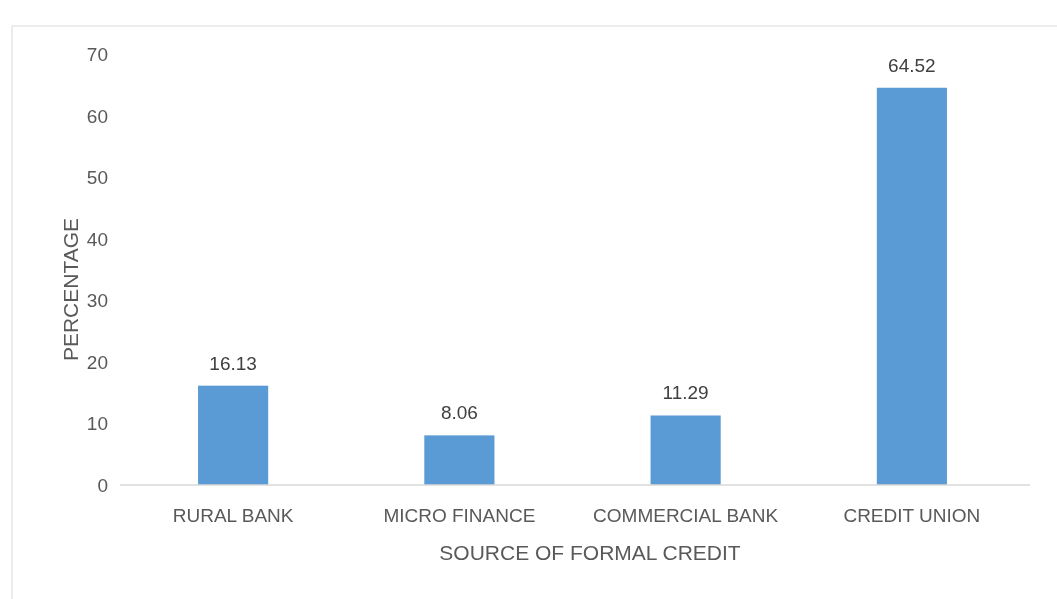 The height and width of the screenshot is (599, 1057). What do you see at coordinates (102, 485) in the screenshot?
I see `y-tick-label: 0` at bounding box center [102, 485].